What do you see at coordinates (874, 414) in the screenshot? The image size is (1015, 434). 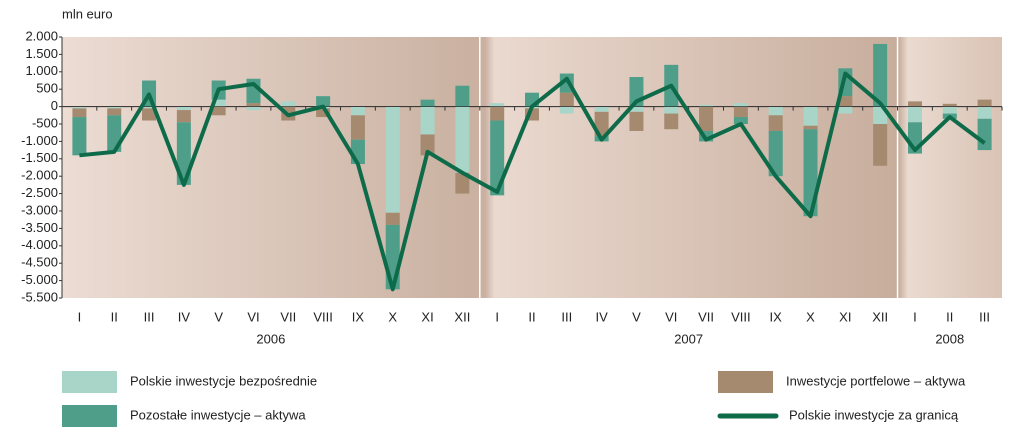 I see `legend-label: Polskie inwestycje za granicą` at bounding box center [874, 414].